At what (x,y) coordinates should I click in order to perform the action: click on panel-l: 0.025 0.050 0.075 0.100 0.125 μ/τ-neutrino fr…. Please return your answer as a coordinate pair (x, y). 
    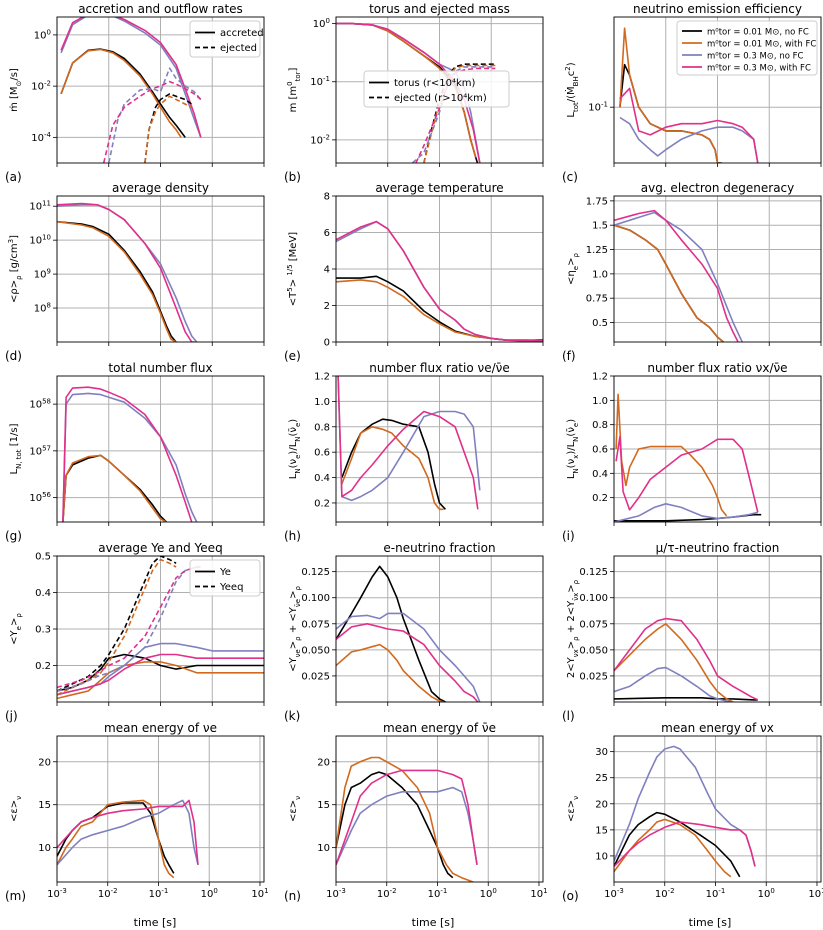
    Looking at the image, I should click on (692, 632).